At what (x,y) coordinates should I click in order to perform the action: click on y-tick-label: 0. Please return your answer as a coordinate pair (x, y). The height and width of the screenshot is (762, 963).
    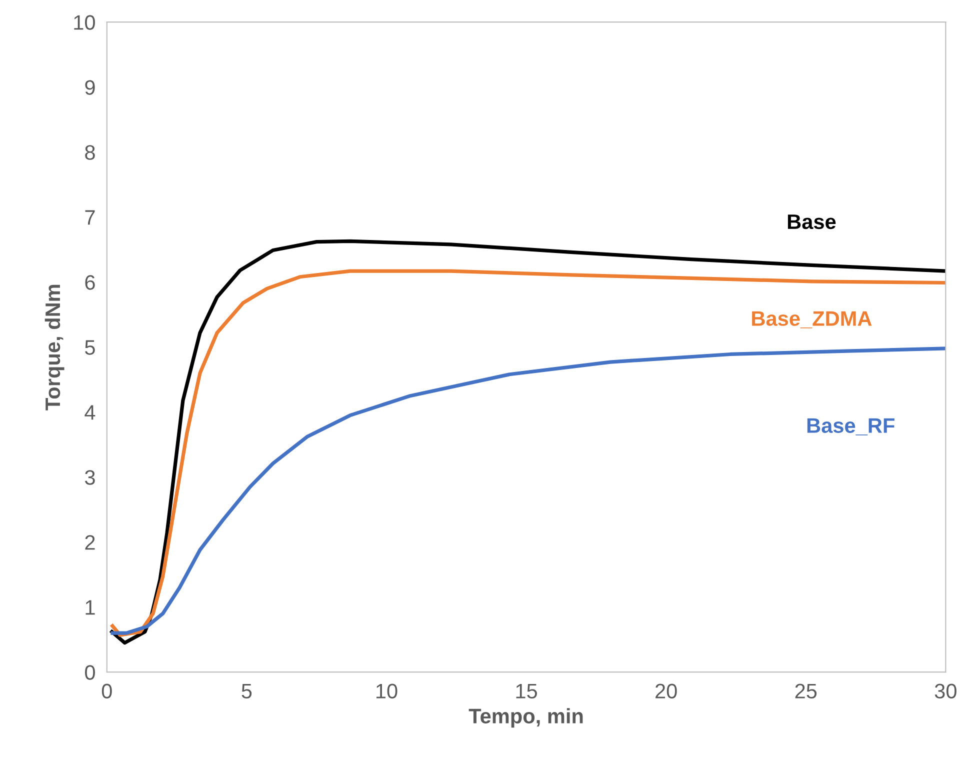
    Looking at the image, I should click on (90, 672).